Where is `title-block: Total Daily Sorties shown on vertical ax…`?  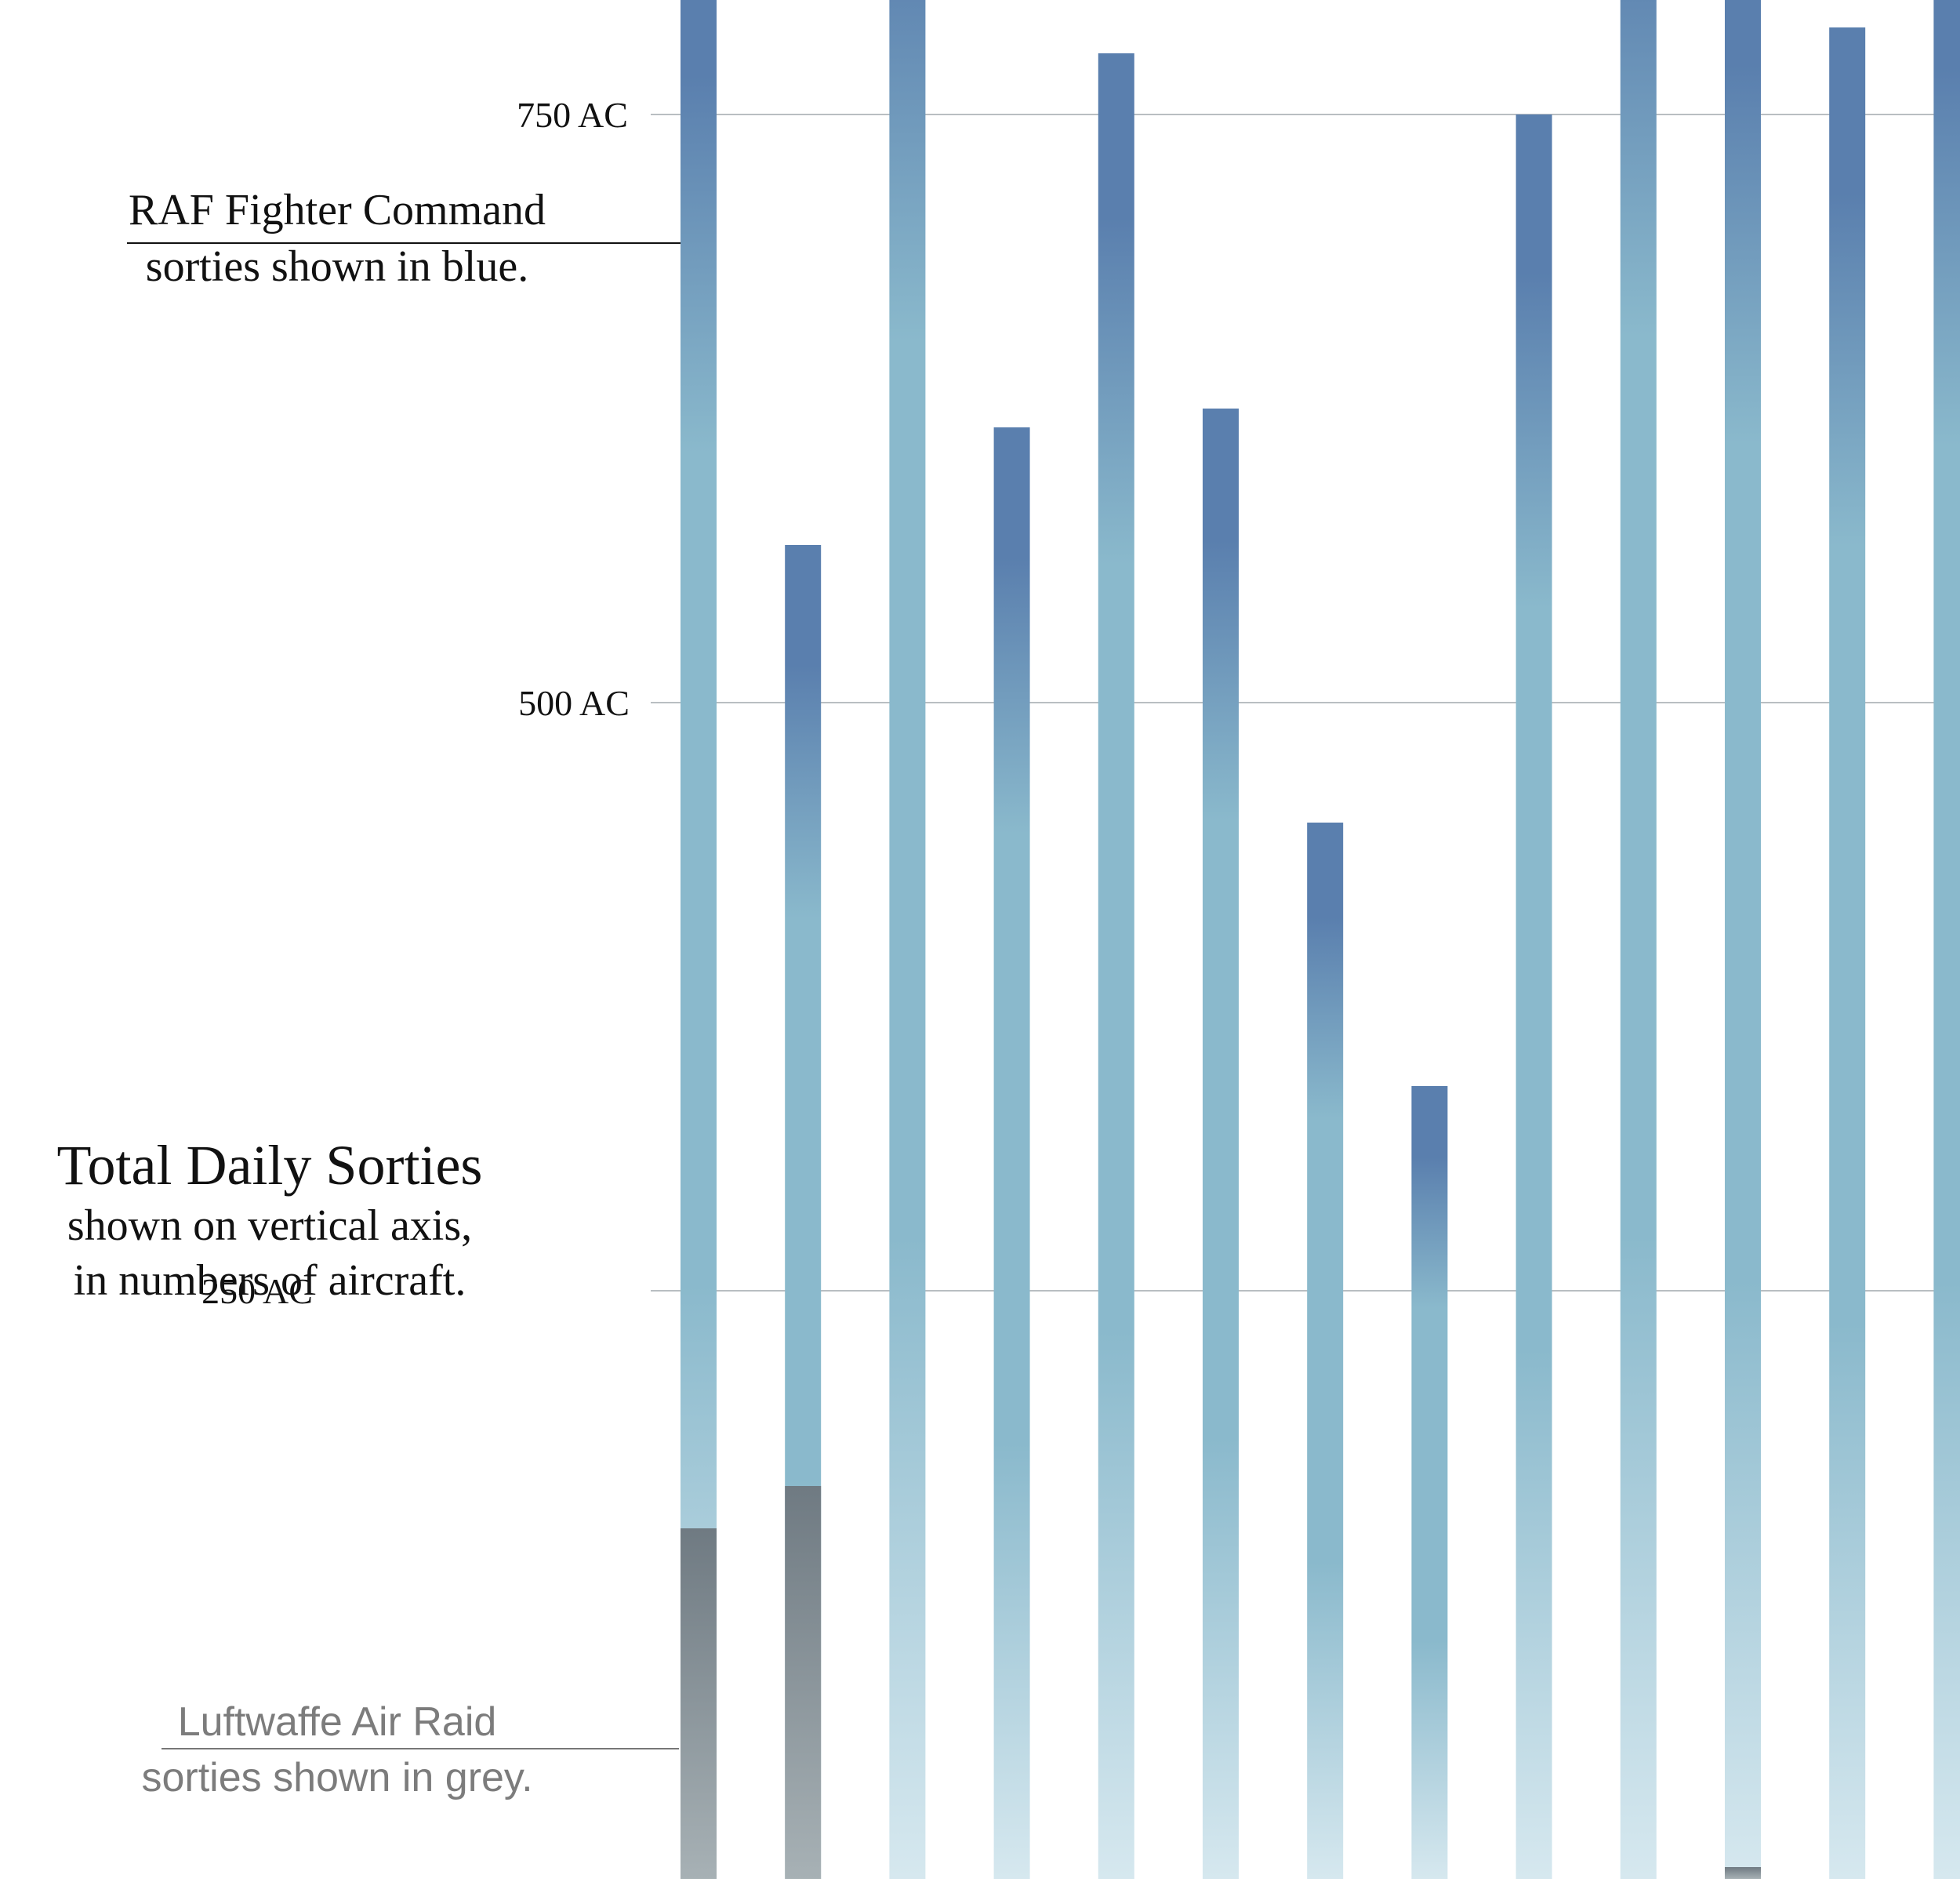 title-block: Total Daily Sorties shown on vertical ax… is located at coordinates (270, 1219).